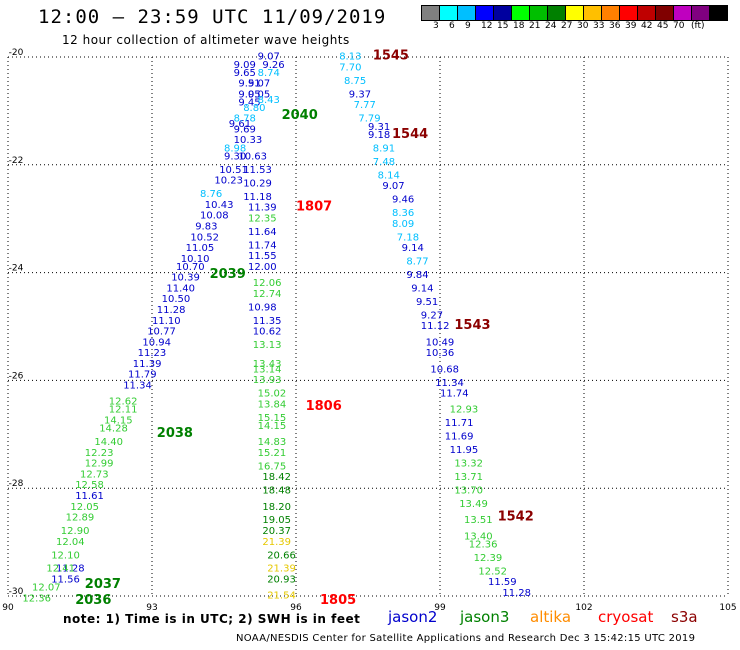 This screenshot has width=740, height=650. I want to click on pass-time: 1545, so click(391, 56).